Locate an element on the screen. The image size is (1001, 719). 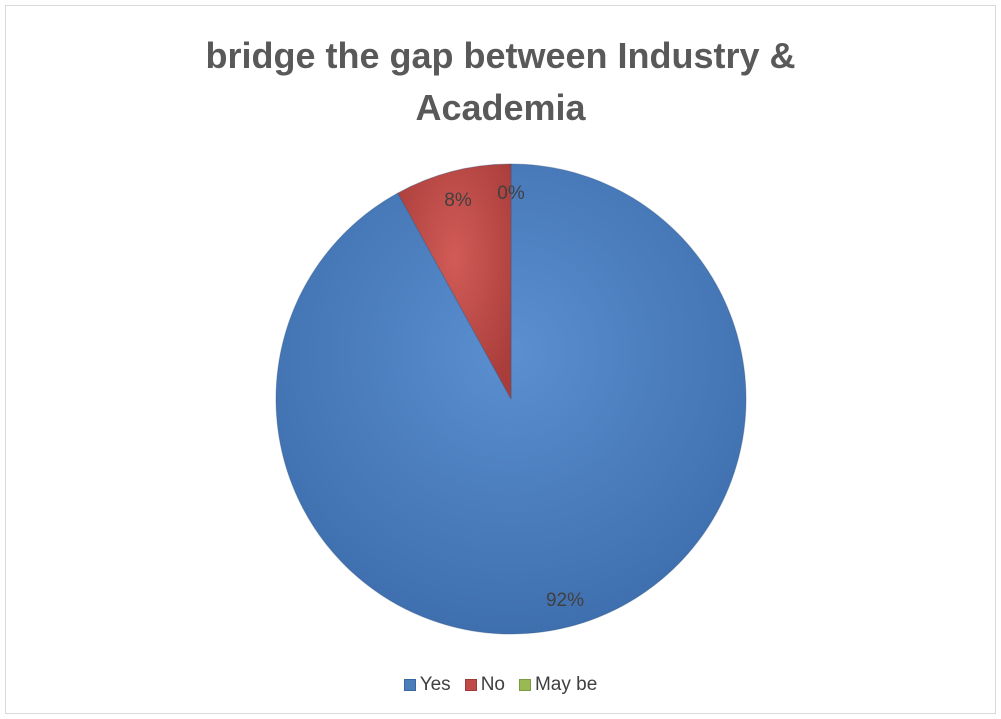
legend-swatch-no is located at coordinates (470, 685).